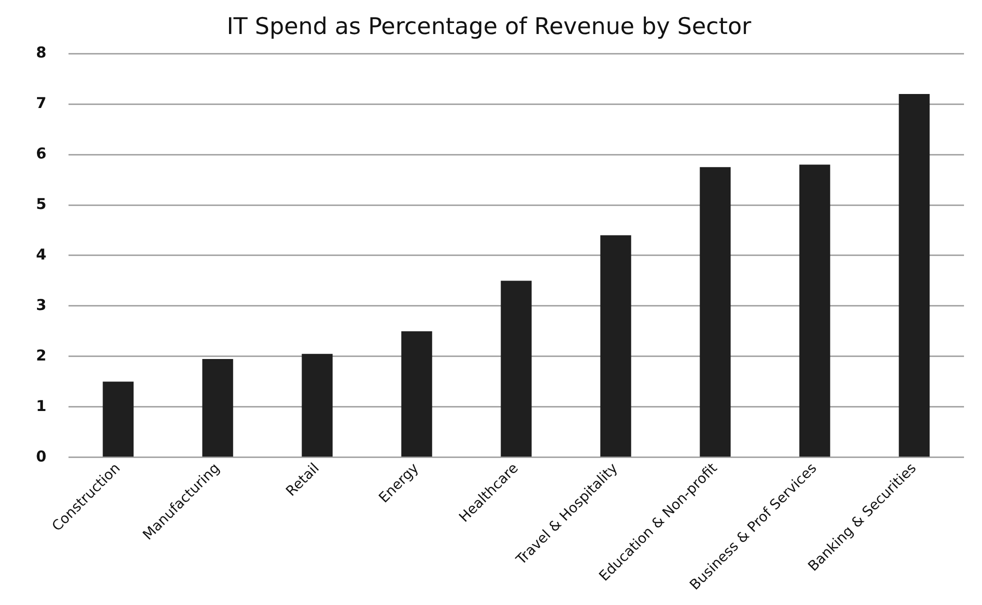  Describe the element at coordinates (41, 203) in the screenshot. I see `y-tick-label: 5` at that location.